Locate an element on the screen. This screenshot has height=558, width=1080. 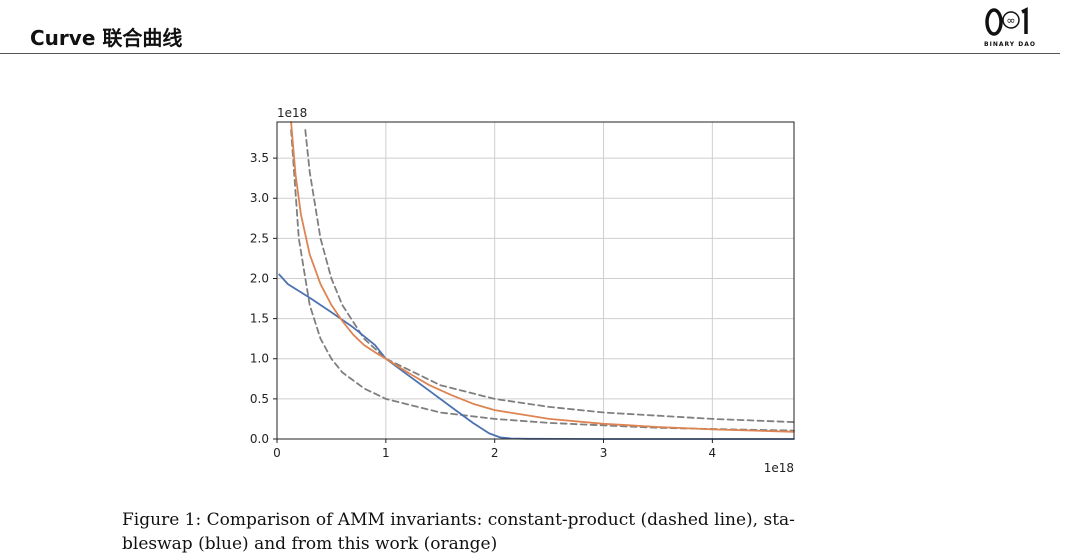
y-tick-label: 2.5 is located at coordinates (259, 238).